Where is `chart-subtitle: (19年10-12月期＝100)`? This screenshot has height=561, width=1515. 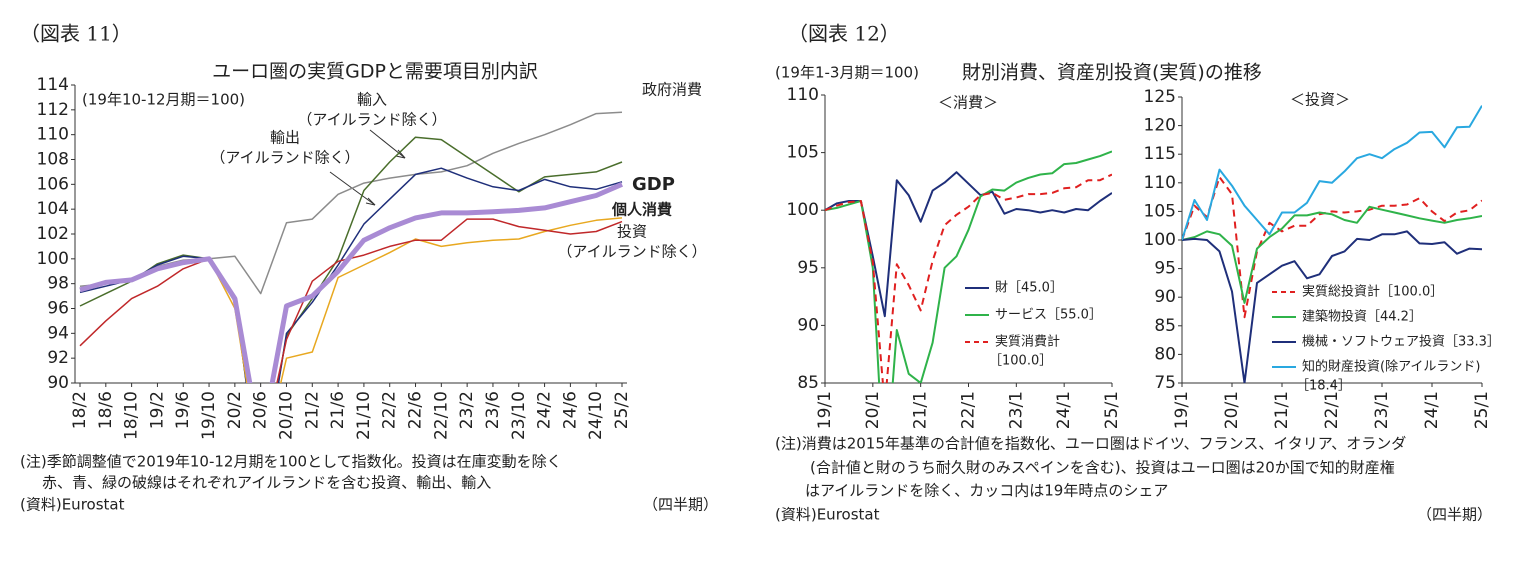
chart-subtitle: (19年10-12月期＝100) is located at coordinates (163, 100).